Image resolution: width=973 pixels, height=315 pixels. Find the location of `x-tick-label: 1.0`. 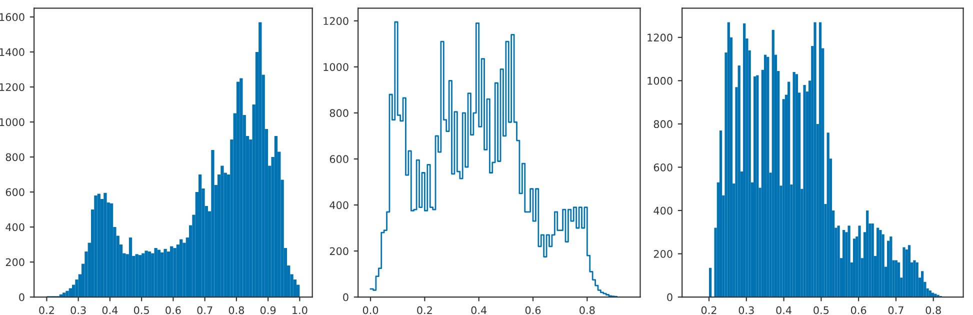

x-tick-label: 1.0 is located at coordinates (300, 310).